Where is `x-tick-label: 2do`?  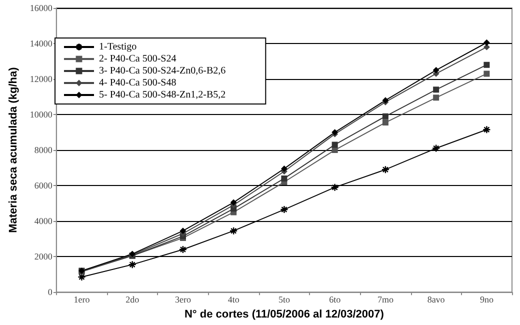 x-tick-label: 2do is located at coordinates (133, 299).